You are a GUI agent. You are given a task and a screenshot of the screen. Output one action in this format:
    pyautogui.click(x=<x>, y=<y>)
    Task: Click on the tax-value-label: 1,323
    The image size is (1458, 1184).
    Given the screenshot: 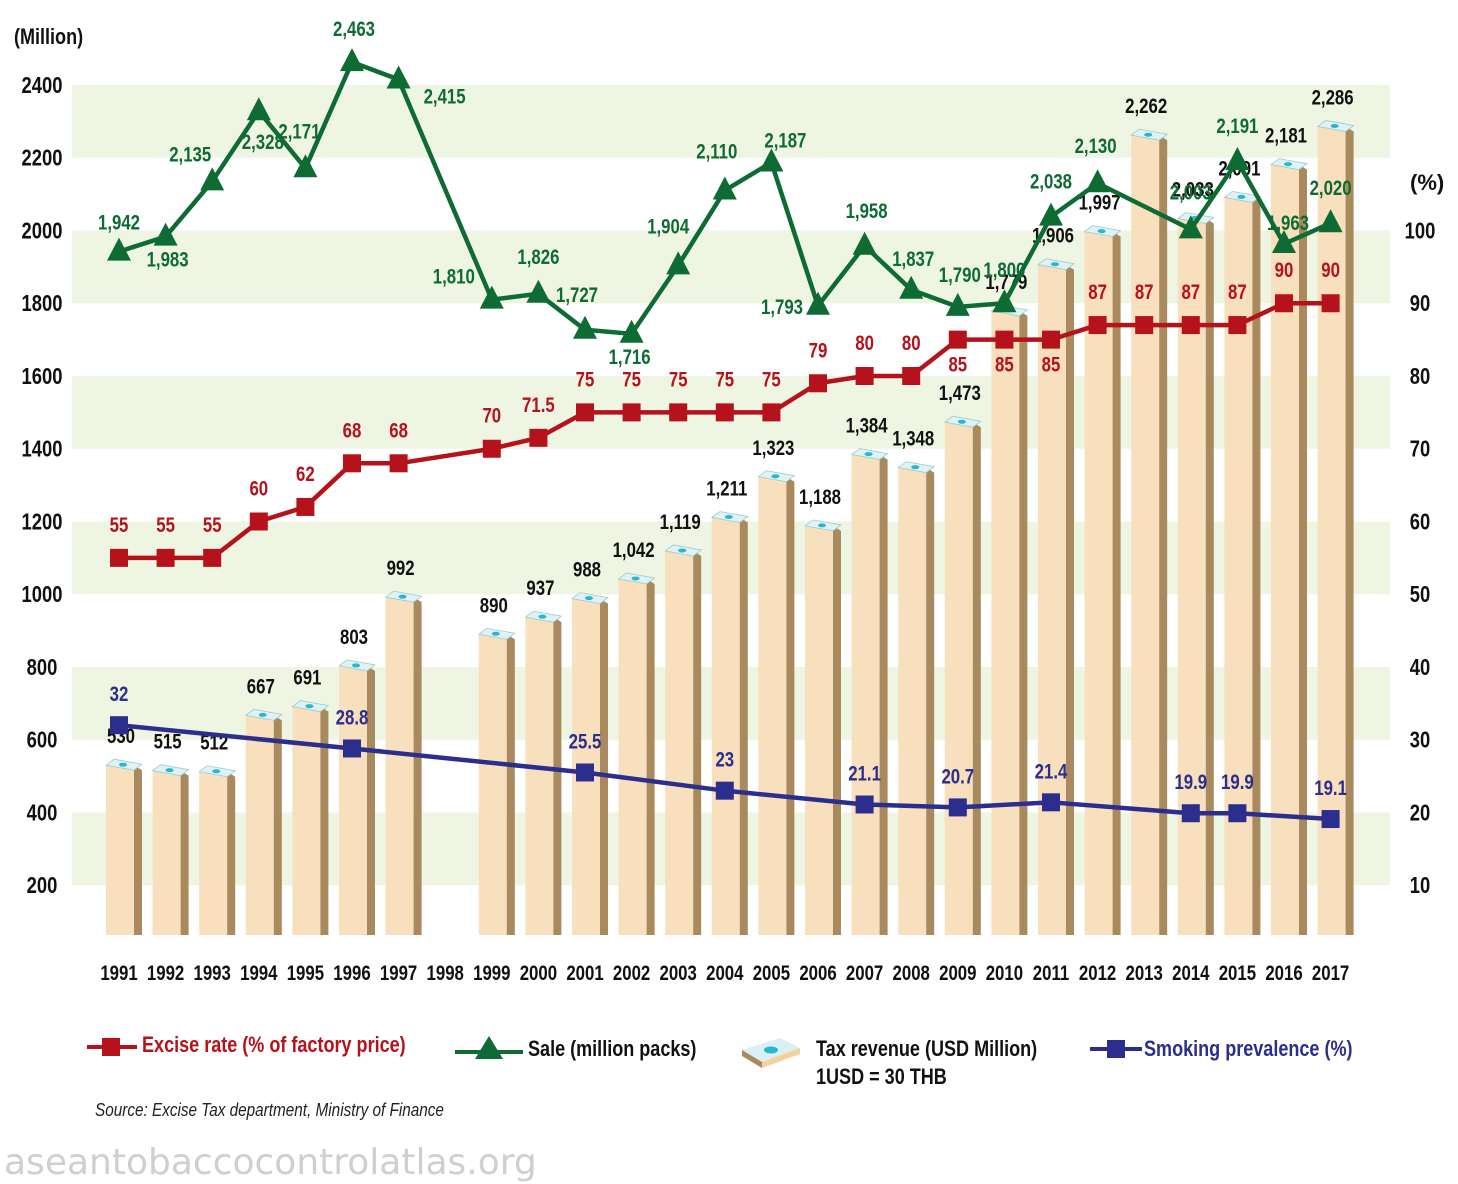 What is the action you would take?
    pyautogui.click(x=773, y=448)
    